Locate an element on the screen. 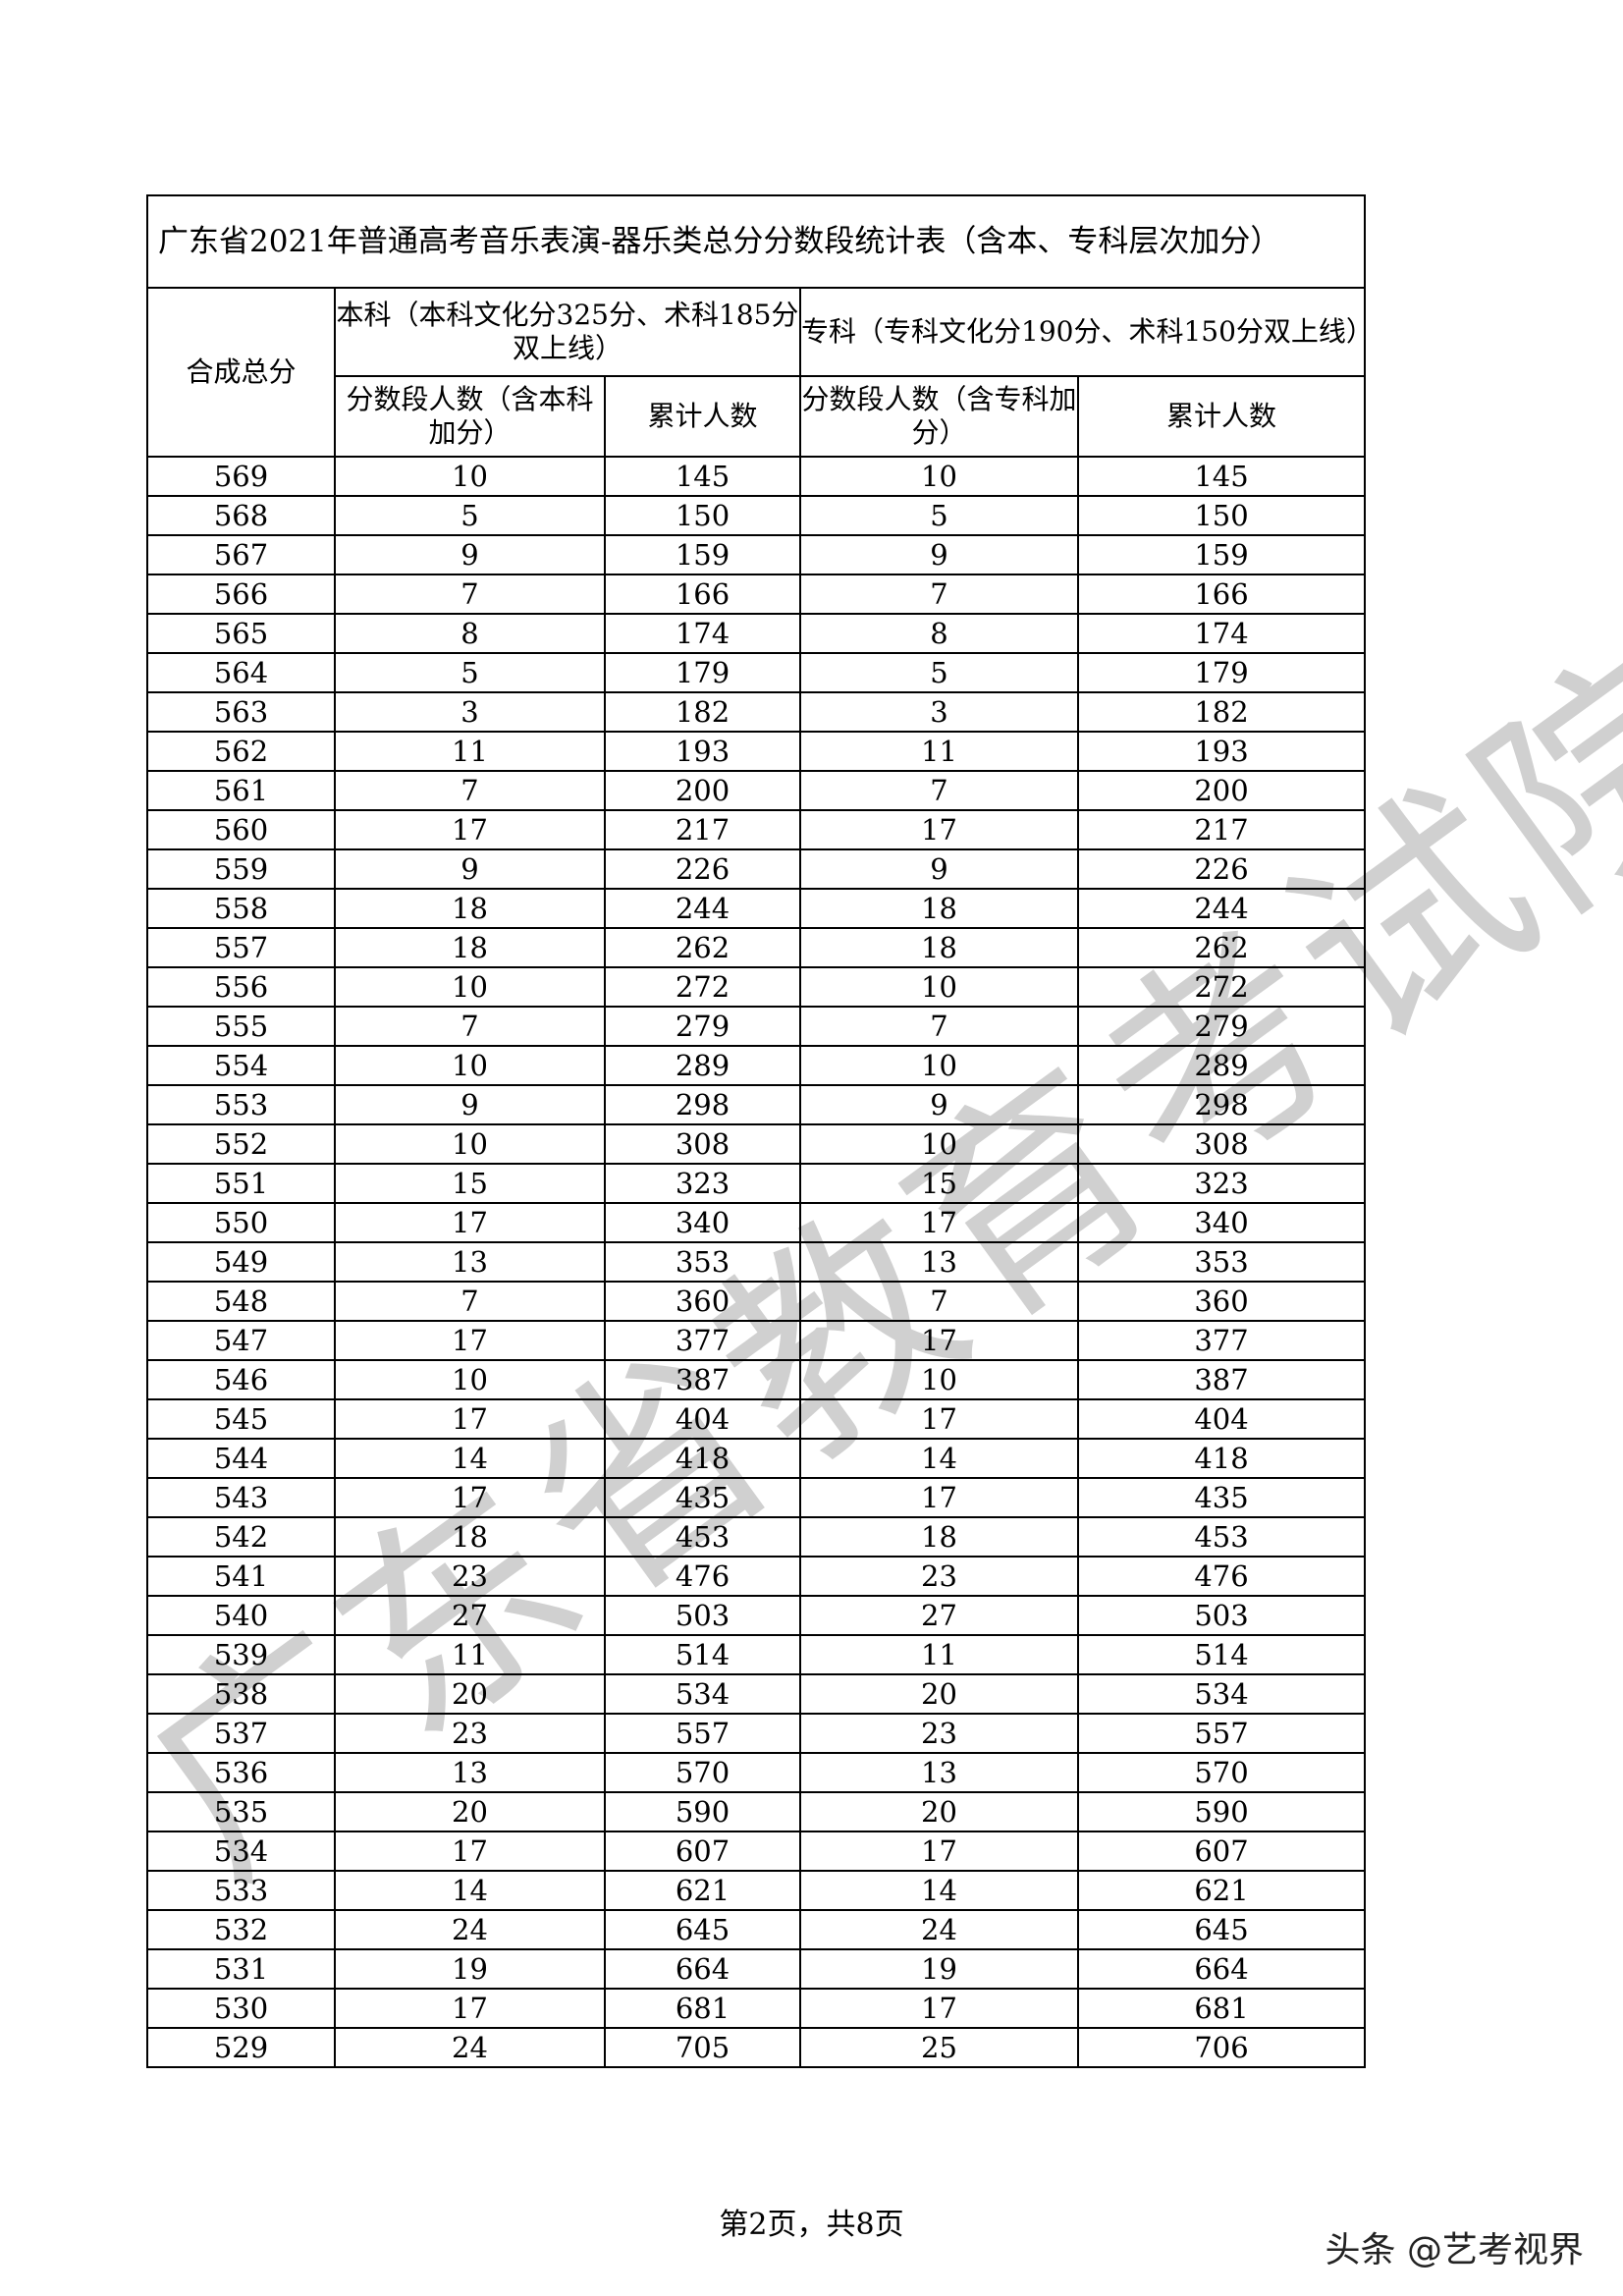 The width and height of the screenshot is (1623, 2296). cell-benke-count: 17 is located at coordinates (470, 1851).